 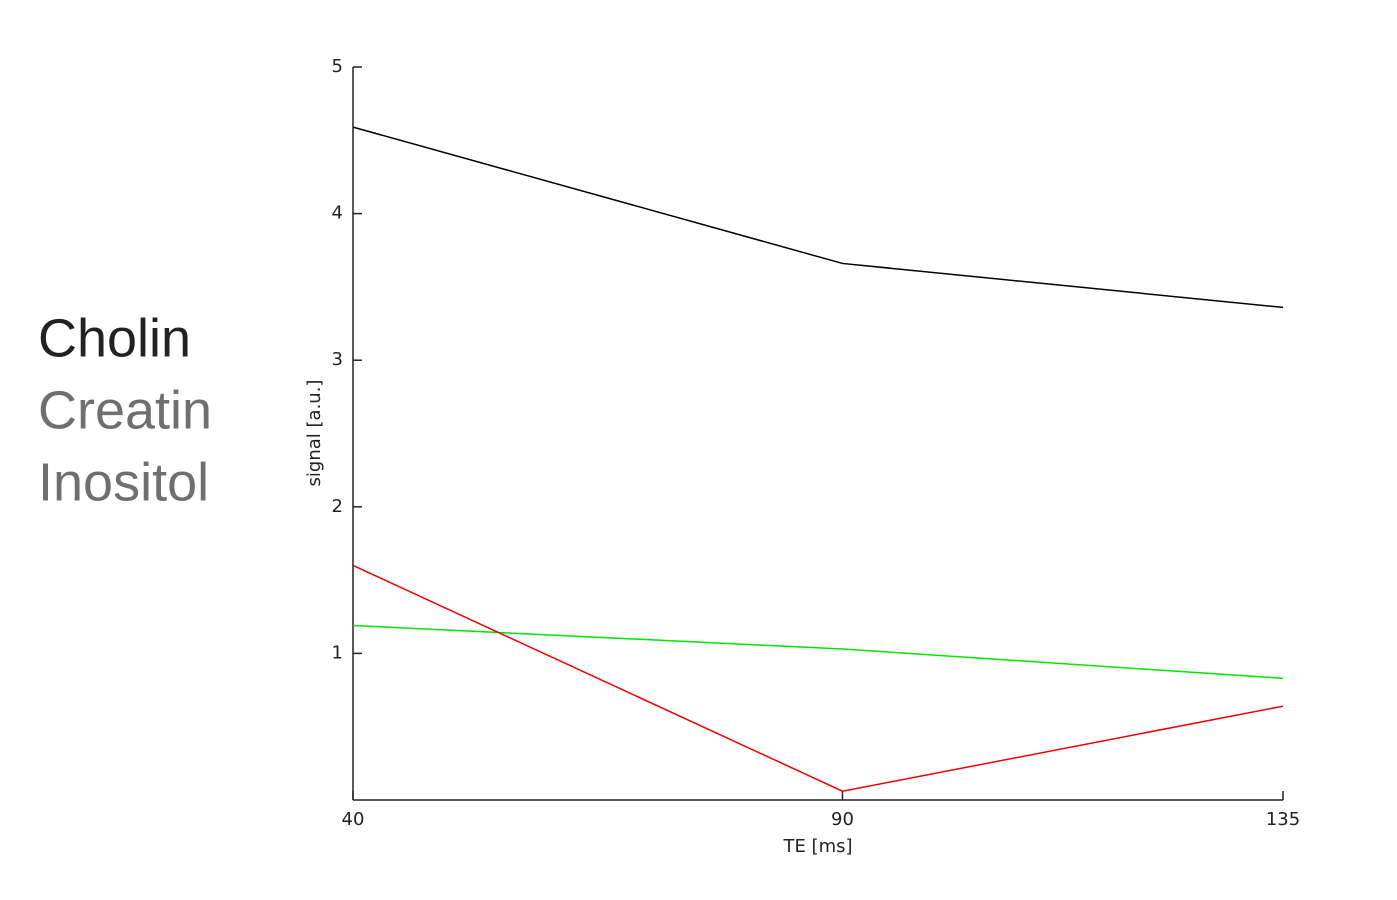 I want to click on legend-text: Inositol, so click(x=123, y=482).